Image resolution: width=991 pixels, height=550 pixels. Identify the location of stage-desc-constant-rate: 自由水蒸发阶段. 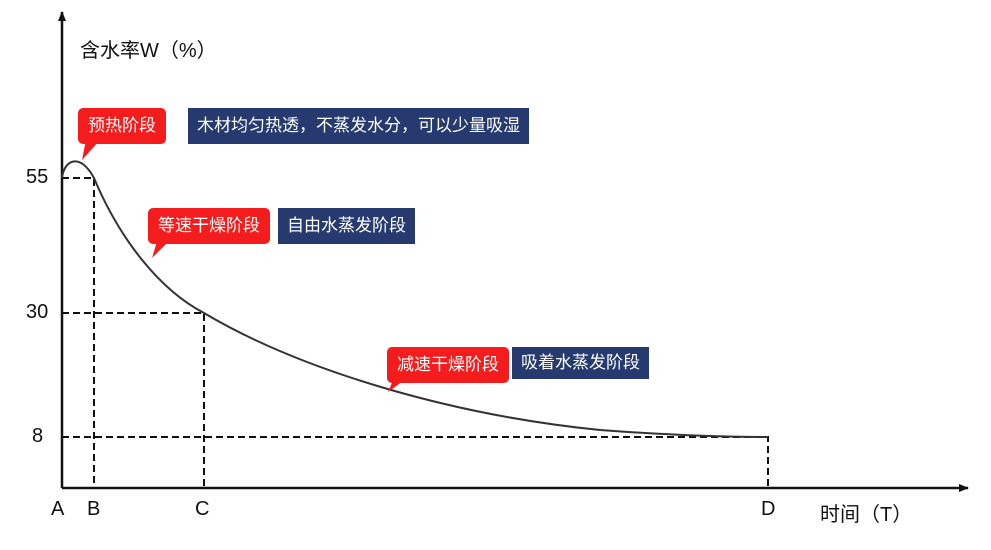
(346, 226).